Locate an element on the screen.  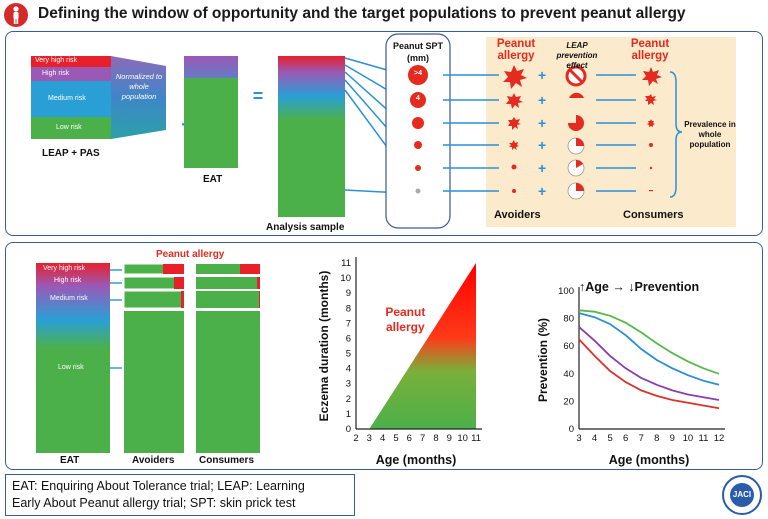
y-tick-label: 4 is located at coordinates (348, 369).